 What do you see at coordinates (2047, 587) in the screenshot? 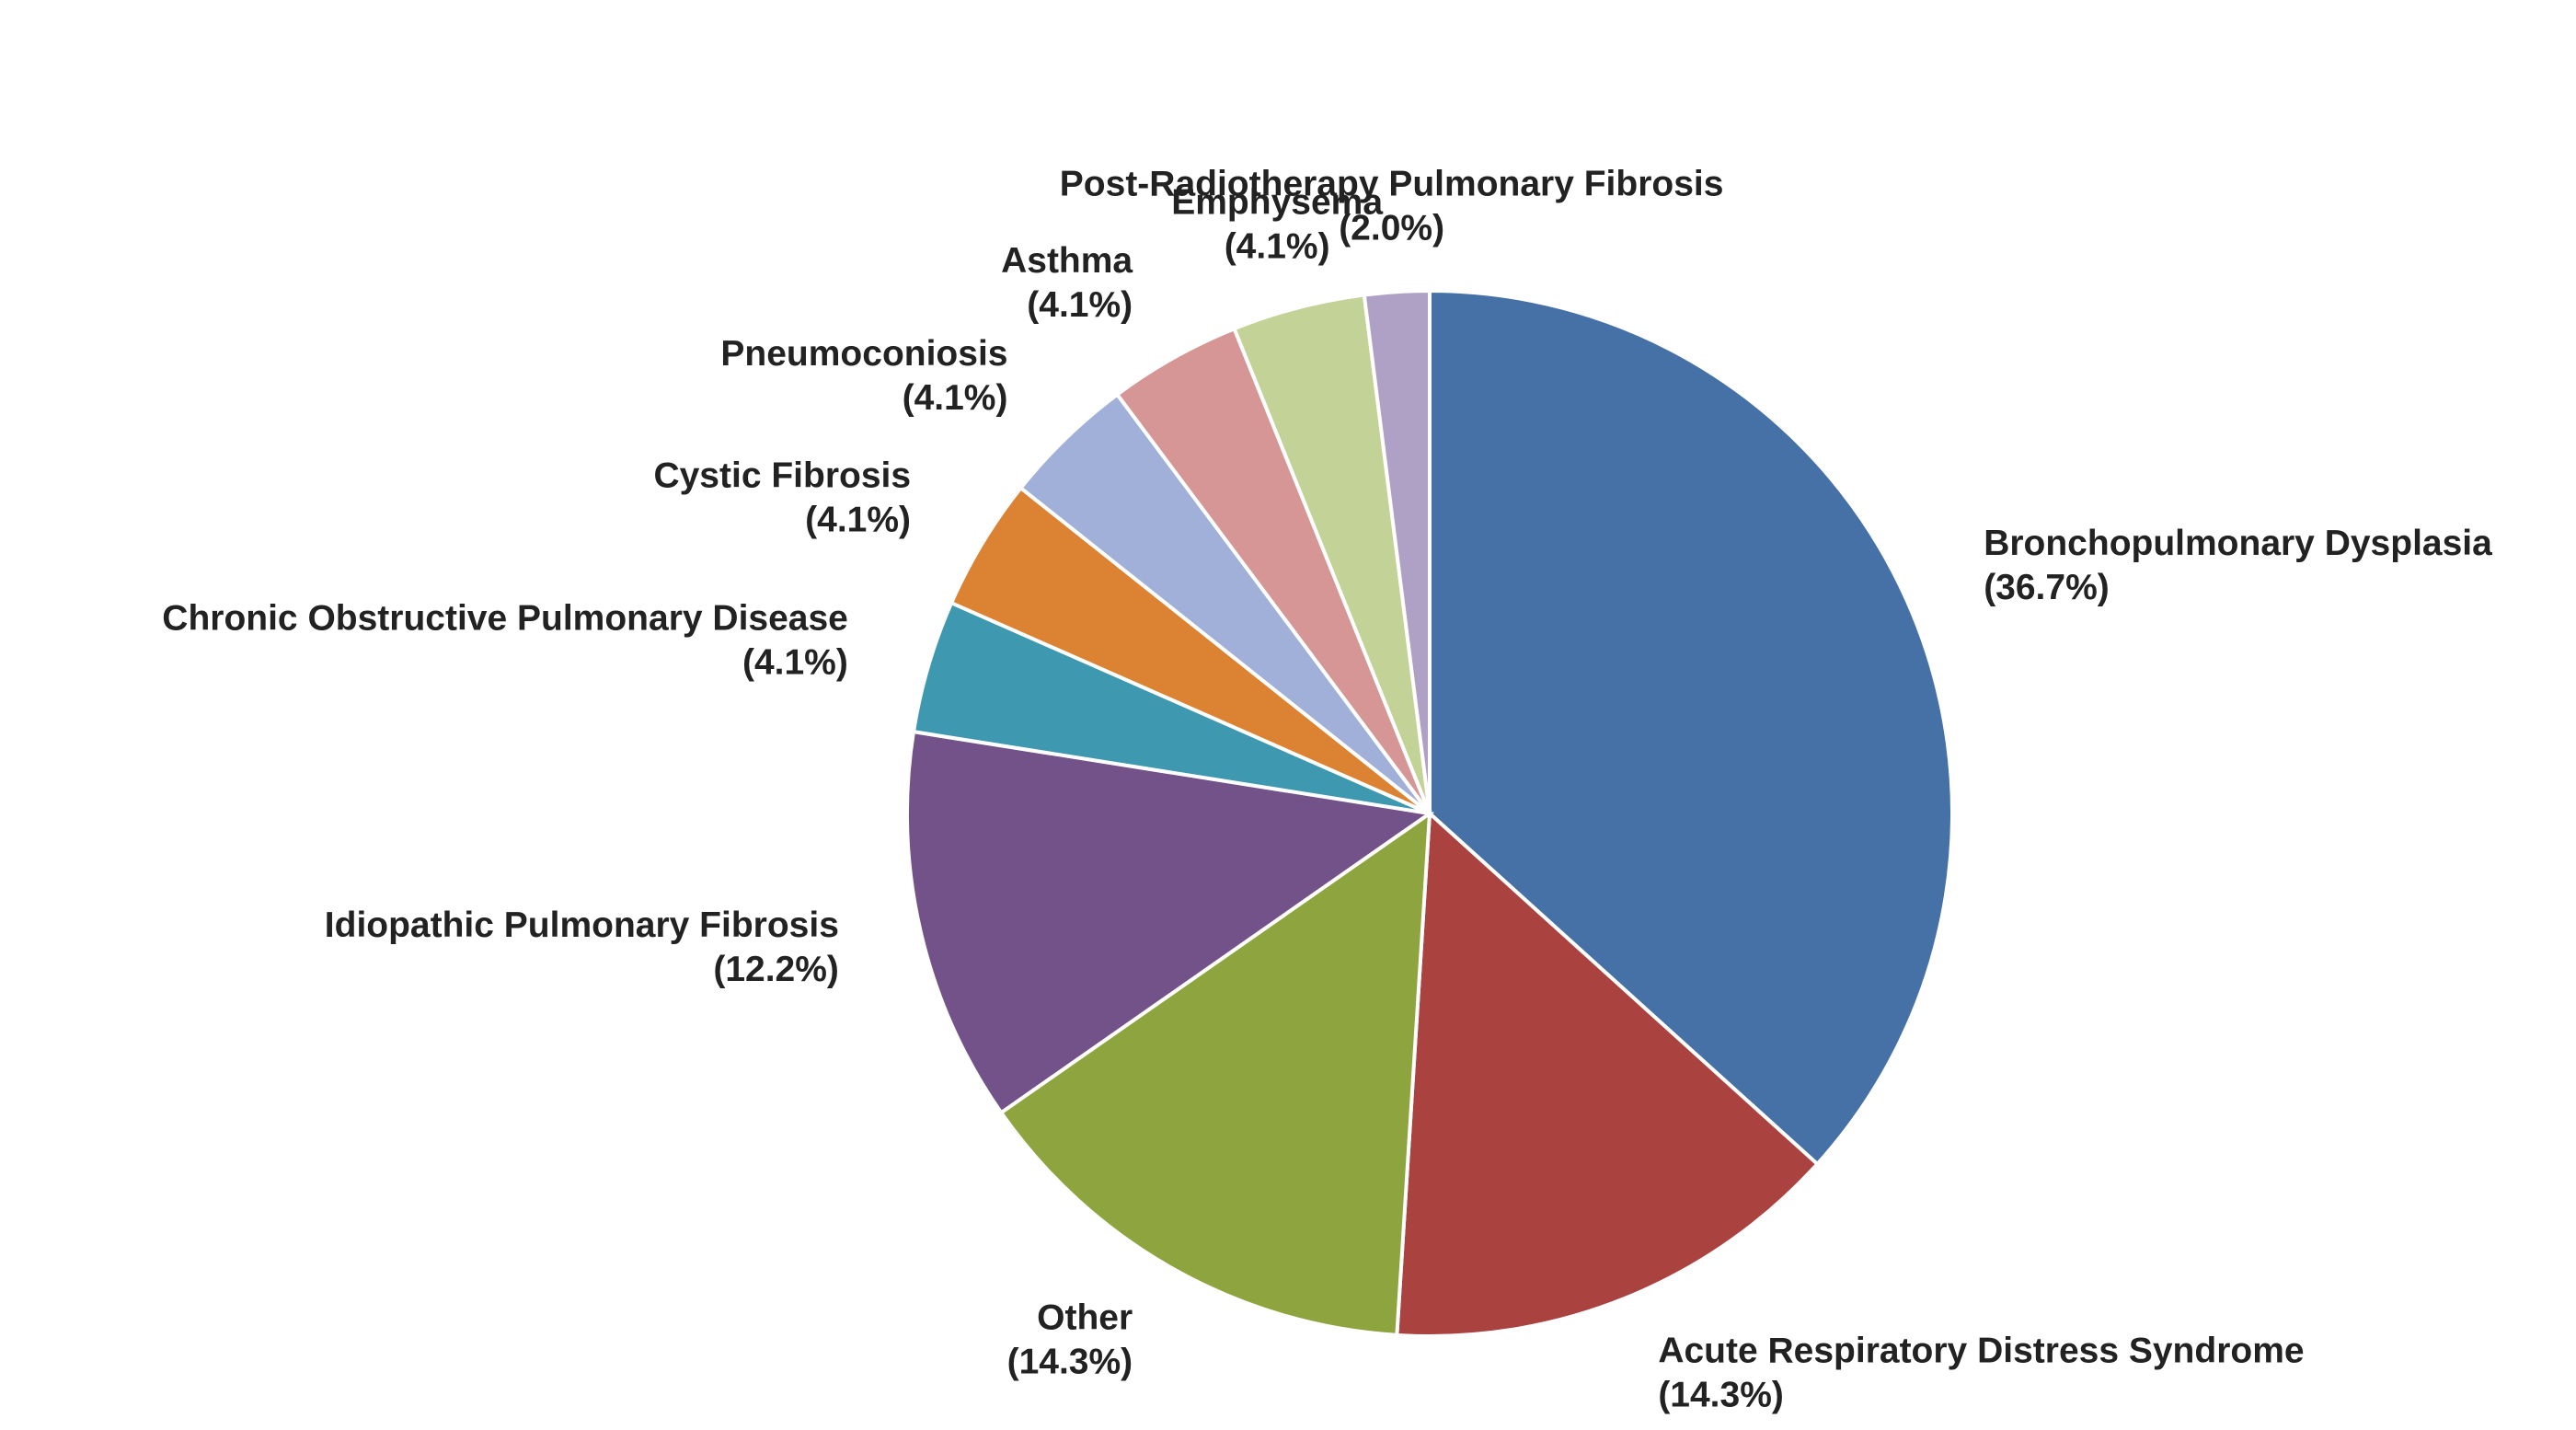
I see `slice-value-label: (36.7%)` at bounding box center [2047, 587].